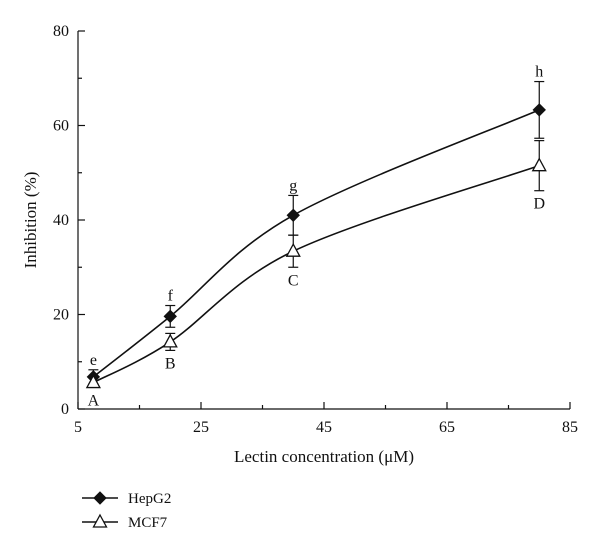 Image resolution: width=600 pixels, height=554 pixels. I want to click on y-axis-label: Inhibition (%), so click(30, 220).